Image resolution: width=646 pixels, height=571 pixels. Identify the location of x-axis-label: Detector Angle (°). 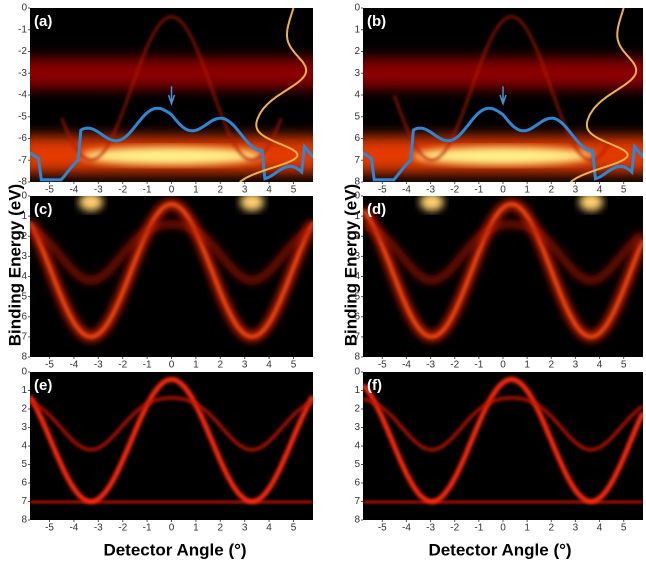
(499, 549).